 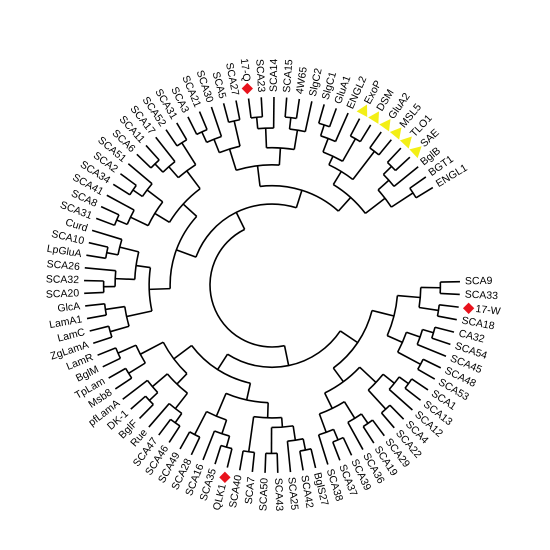 I want to click on leaf-label: SCA25, so click(x=292, y=493).